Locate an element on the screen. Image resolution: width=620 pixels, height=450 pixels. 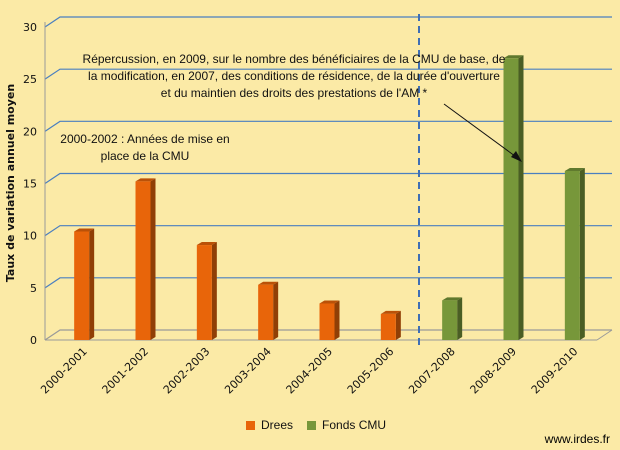
y-tick-label: 10 is located at coordinates (30, 236).